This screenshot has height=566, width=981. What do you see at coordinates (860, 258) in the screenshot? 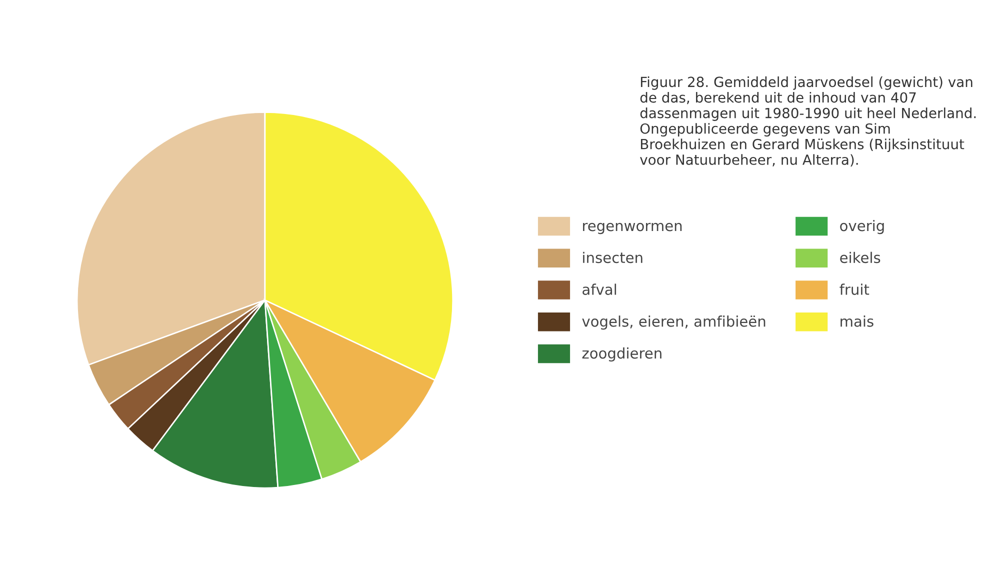
I see `legend-label: eikels` at bounding box center [860, 258].